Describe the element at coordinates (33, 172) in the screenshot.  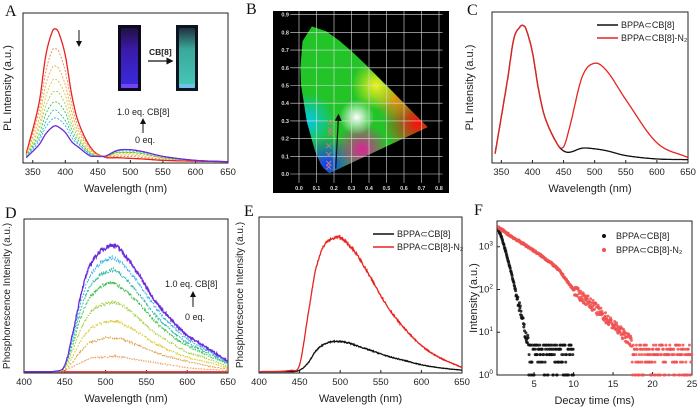
I see `x-tick-label: 350` at that location.